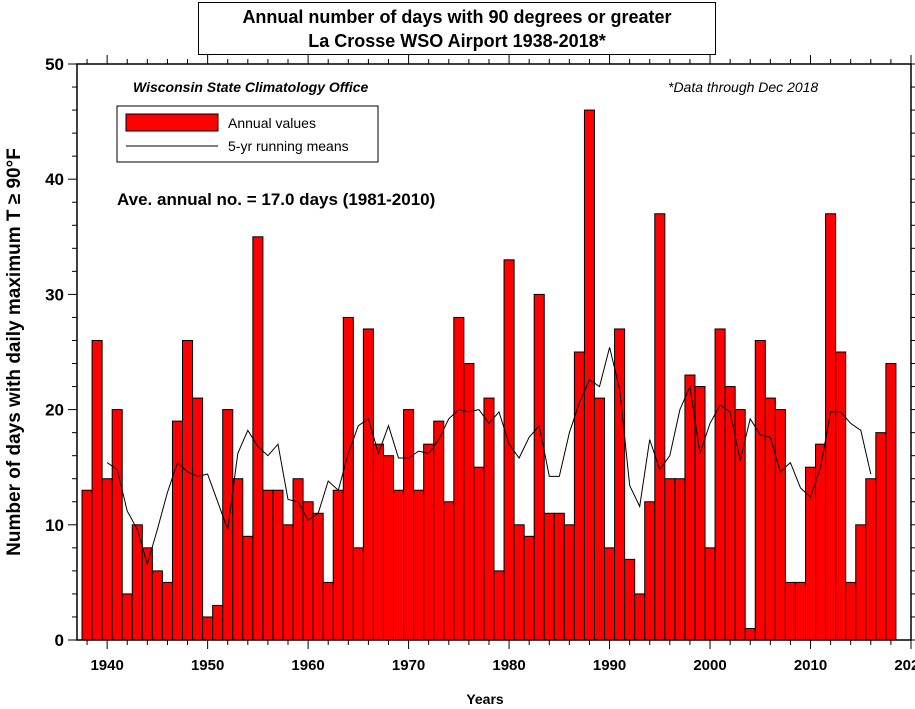 The image size is (915, 709). Describe the element at coordinates (251, 87) in the screenshot. I see `source-note: Wisconsin State Climatology Office` at that location.